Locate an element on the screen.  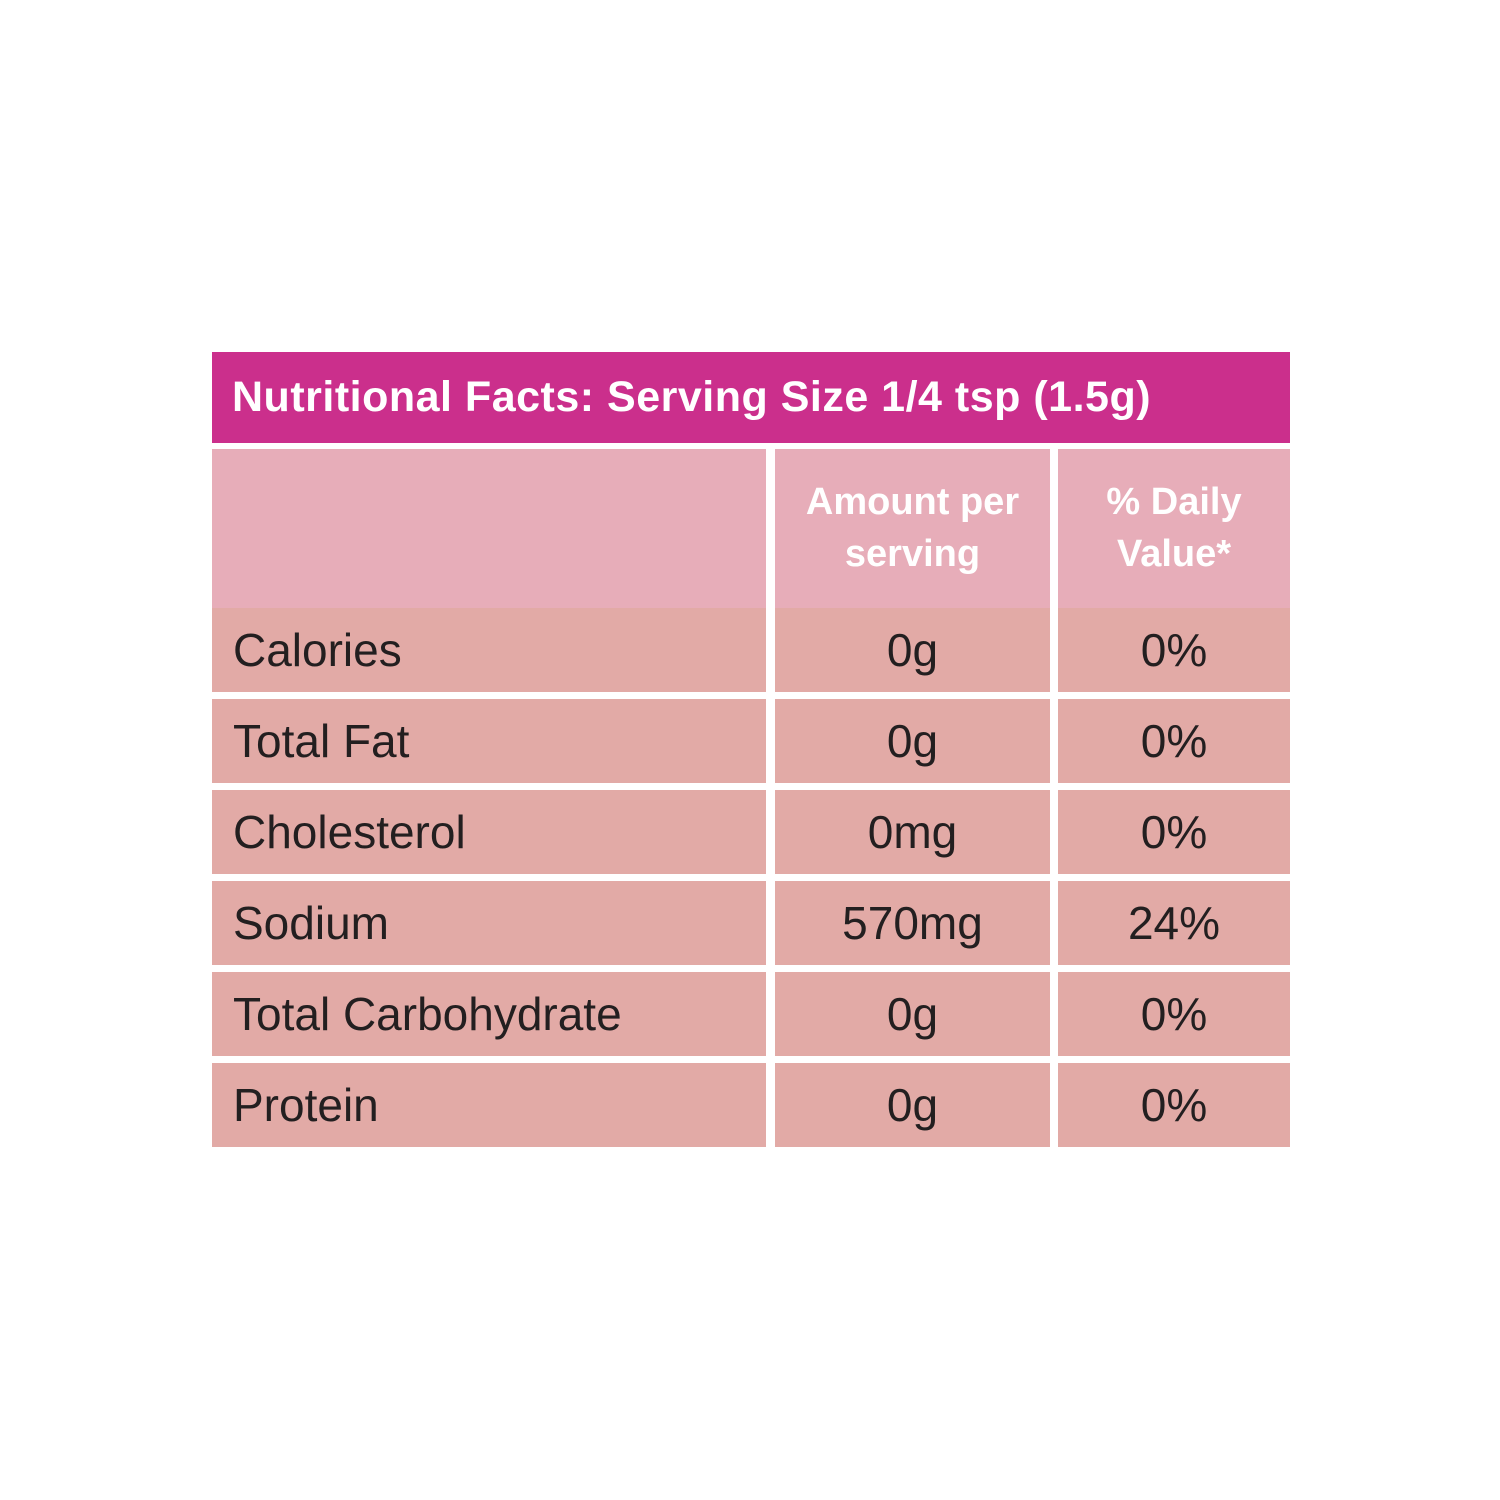
amount-header-label: Amount per serving is located at coordinates (912, 528).